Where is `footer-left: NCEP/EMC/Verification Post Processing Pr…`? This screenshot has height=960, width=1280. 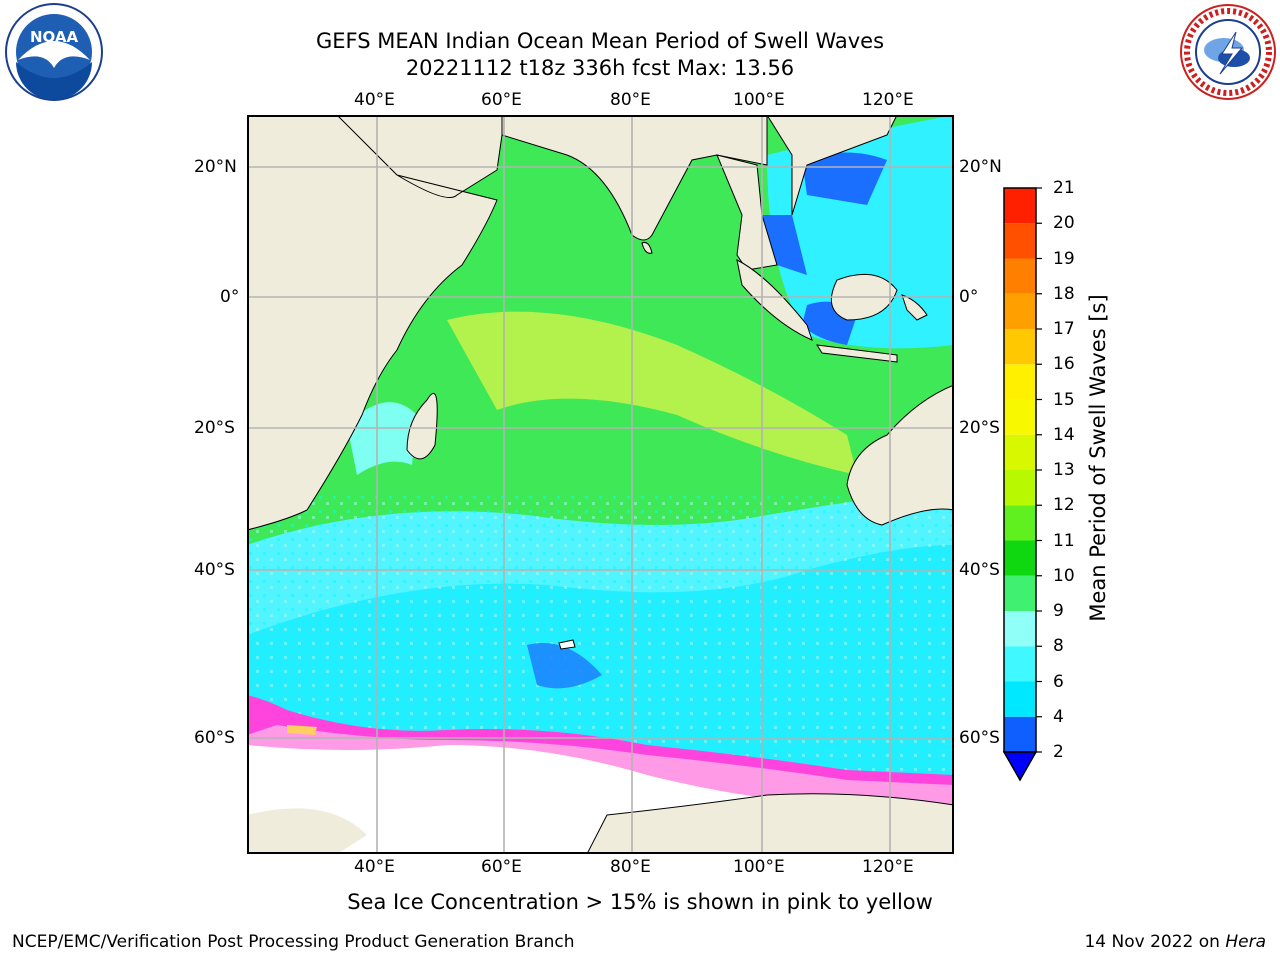
footer-left: NCEP/EMC/Verification Post Processing Pr… is located at coordinates (293, 942).